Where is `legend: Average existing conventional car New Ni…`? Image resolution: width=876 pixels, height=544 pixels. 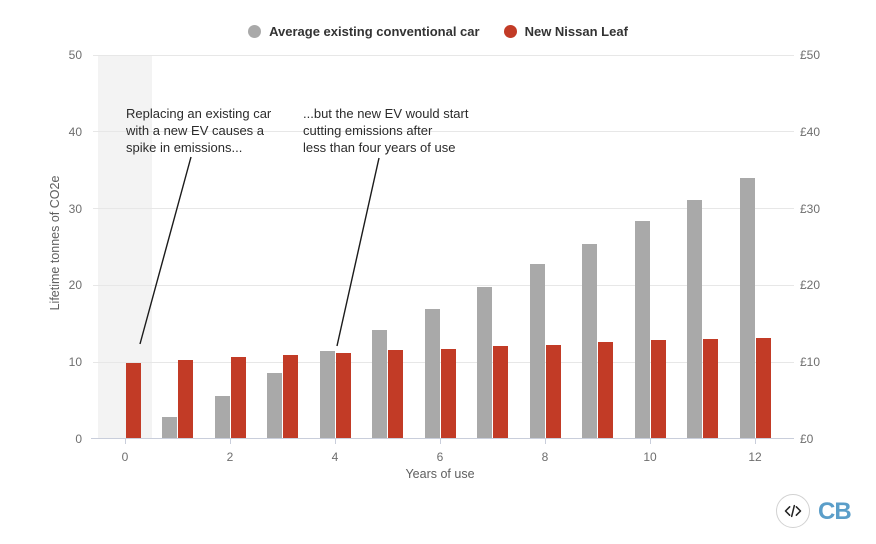
legend: Average existing conventional car New Ni… is located at coordinates (438, 31).